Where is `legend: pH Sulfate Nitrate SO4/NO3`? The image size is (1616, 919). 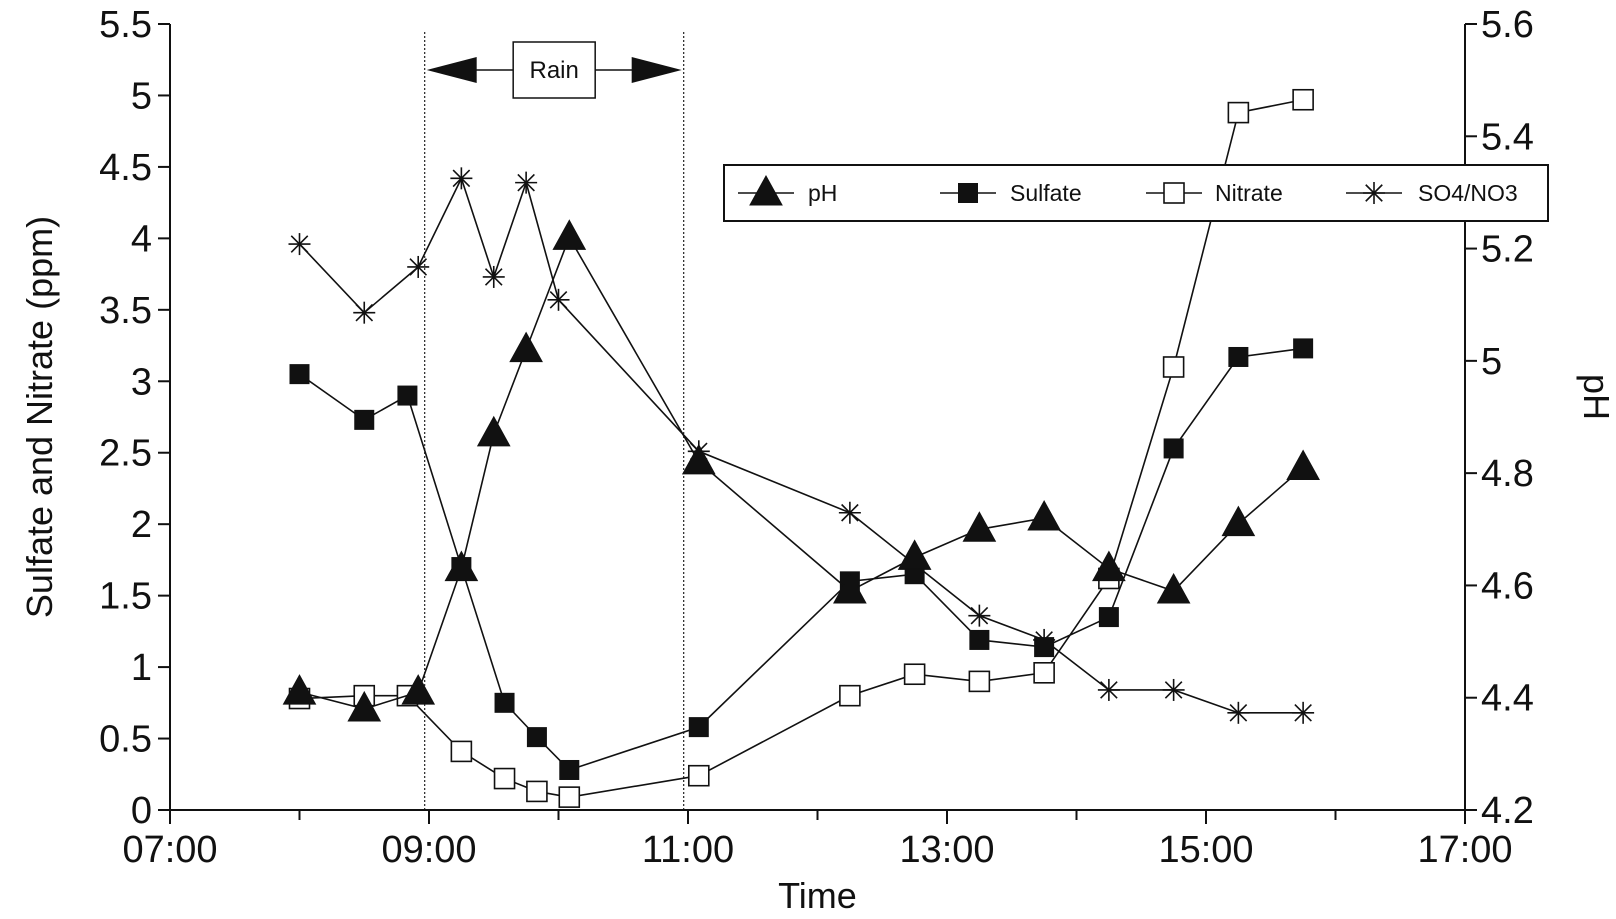 legend: pH Sulfate Nitrate SO4/NO3 is located at coordinates (1136, 193).